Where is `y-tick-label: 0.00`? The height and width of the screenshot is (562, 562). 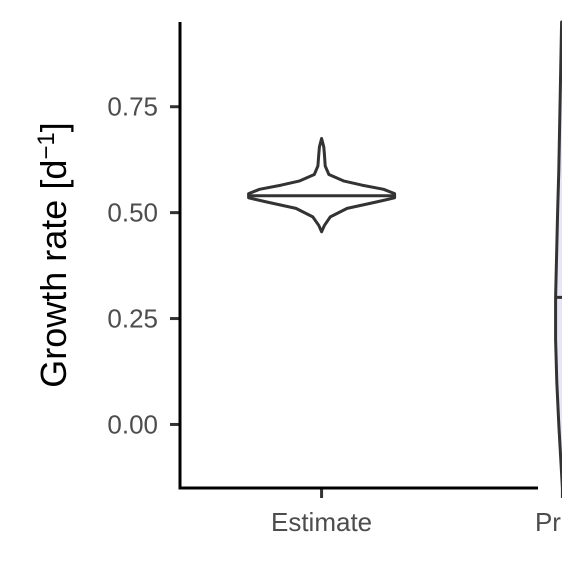 y-tick-label: 0.00 is located at coordinates (132, 424).